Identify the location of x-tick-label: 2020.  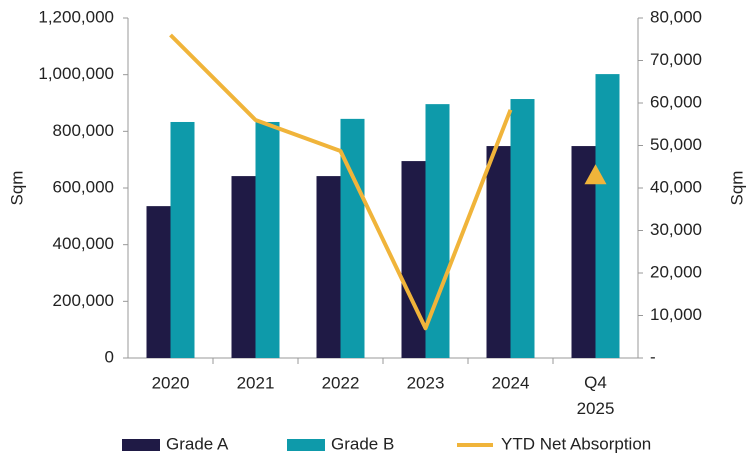
(171, 382).